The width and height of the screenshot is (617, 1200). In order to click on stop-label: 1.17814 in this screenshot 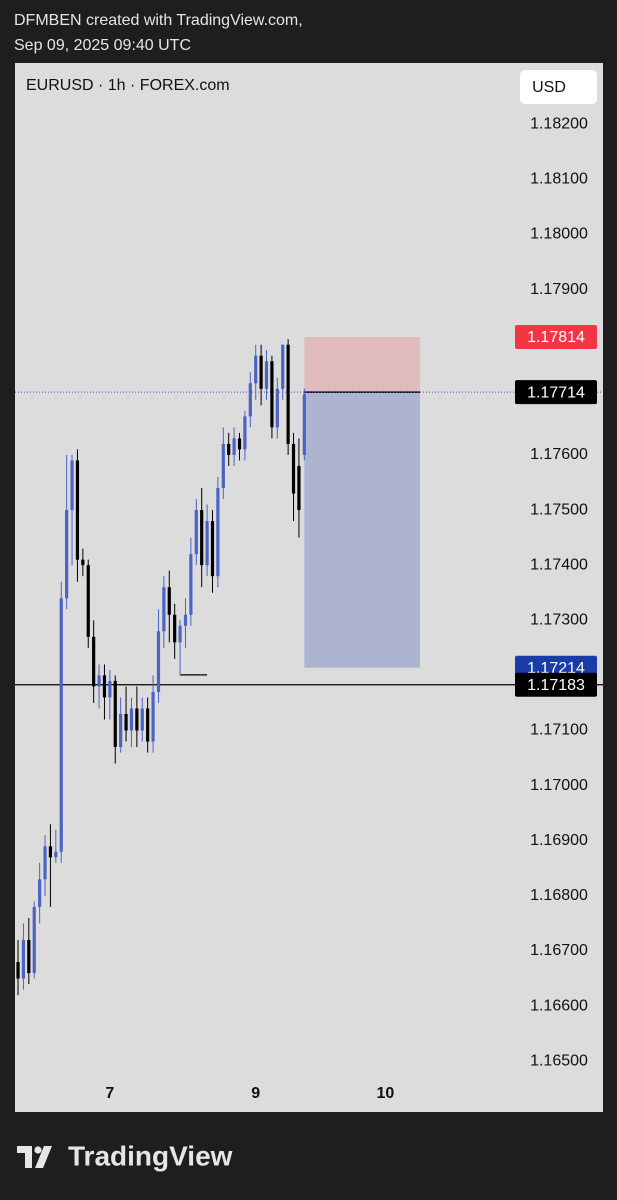, I will do `click(556, 337)`.